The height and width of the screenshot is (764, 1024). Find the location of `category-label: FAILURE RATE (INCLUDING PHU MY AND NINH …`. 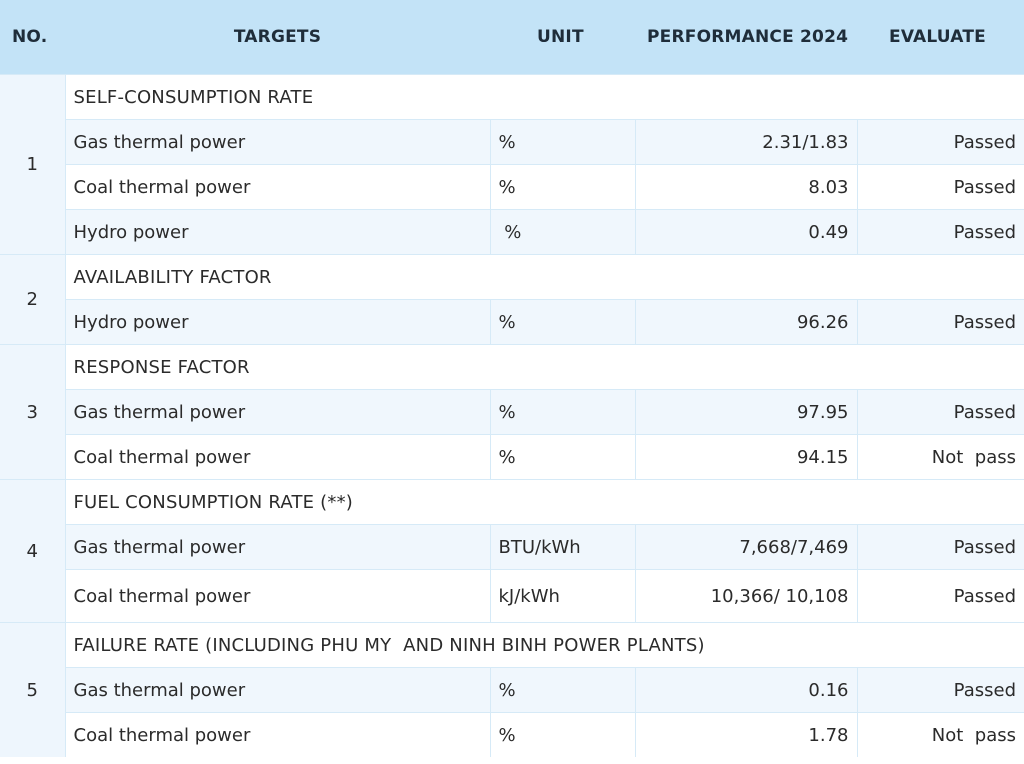

category-label: FAILURE RATE (INCLUDING PHU MY AND NINH … is located at coordinates (544, 645).